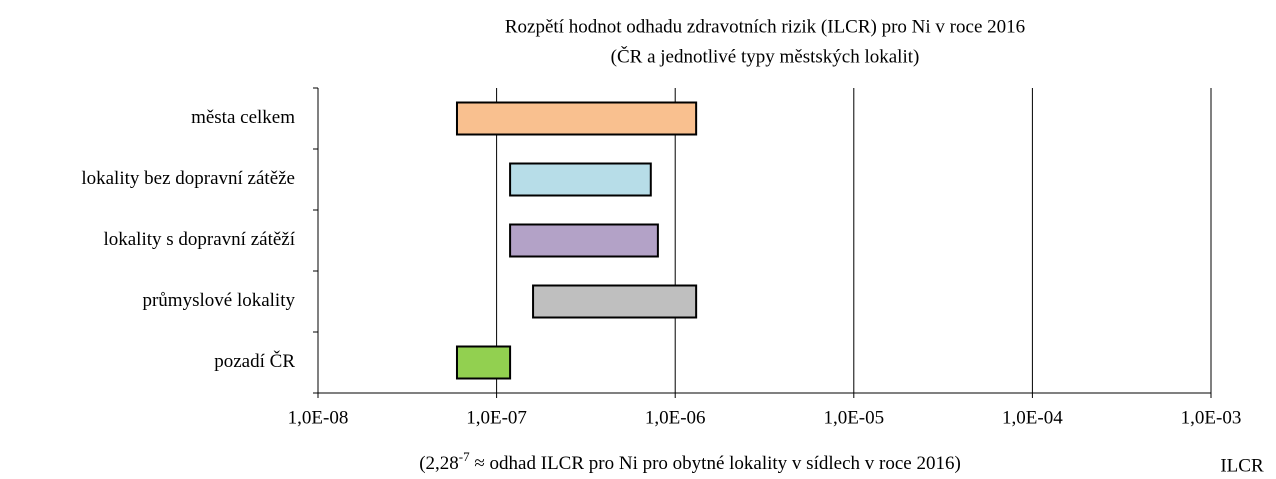  Describe the element at coordinates (199, 239) in the screenshot. I see `y-tick-label: lokality s dopravní zátěží` at that location.